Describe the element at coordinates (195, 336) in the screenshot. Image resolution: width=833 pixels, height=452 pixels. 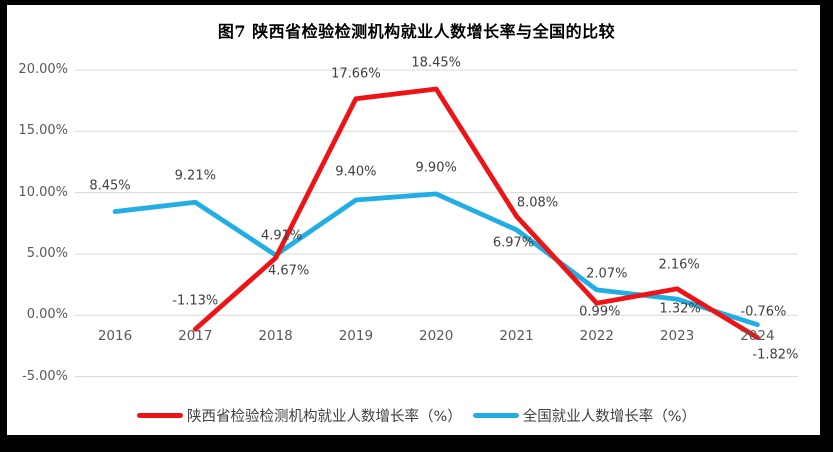
I see `x-axis-tick-label: 2017` at that location.